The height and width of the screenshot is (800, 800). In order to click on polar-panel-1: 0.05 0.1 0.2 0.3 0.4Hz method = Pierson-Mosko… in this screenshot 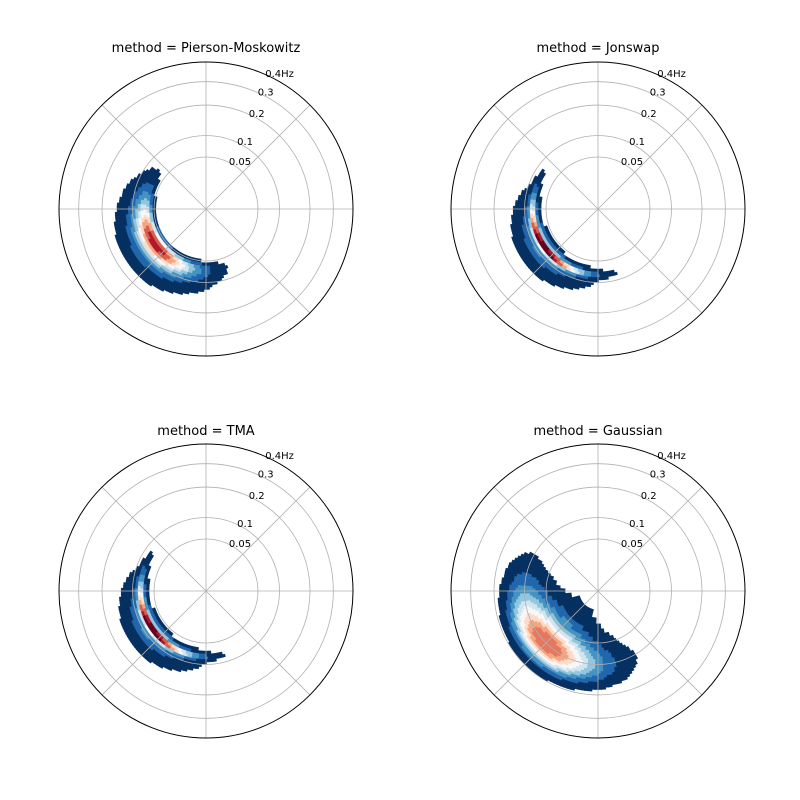, I will do `click(206, 199)`.